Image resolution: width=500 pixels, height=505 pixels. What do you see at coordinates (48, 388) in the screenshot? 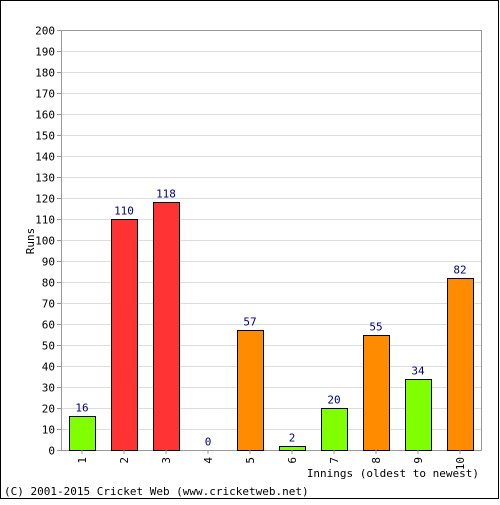
I see `y-tick-label: 30` at bounding box center [48, 388].